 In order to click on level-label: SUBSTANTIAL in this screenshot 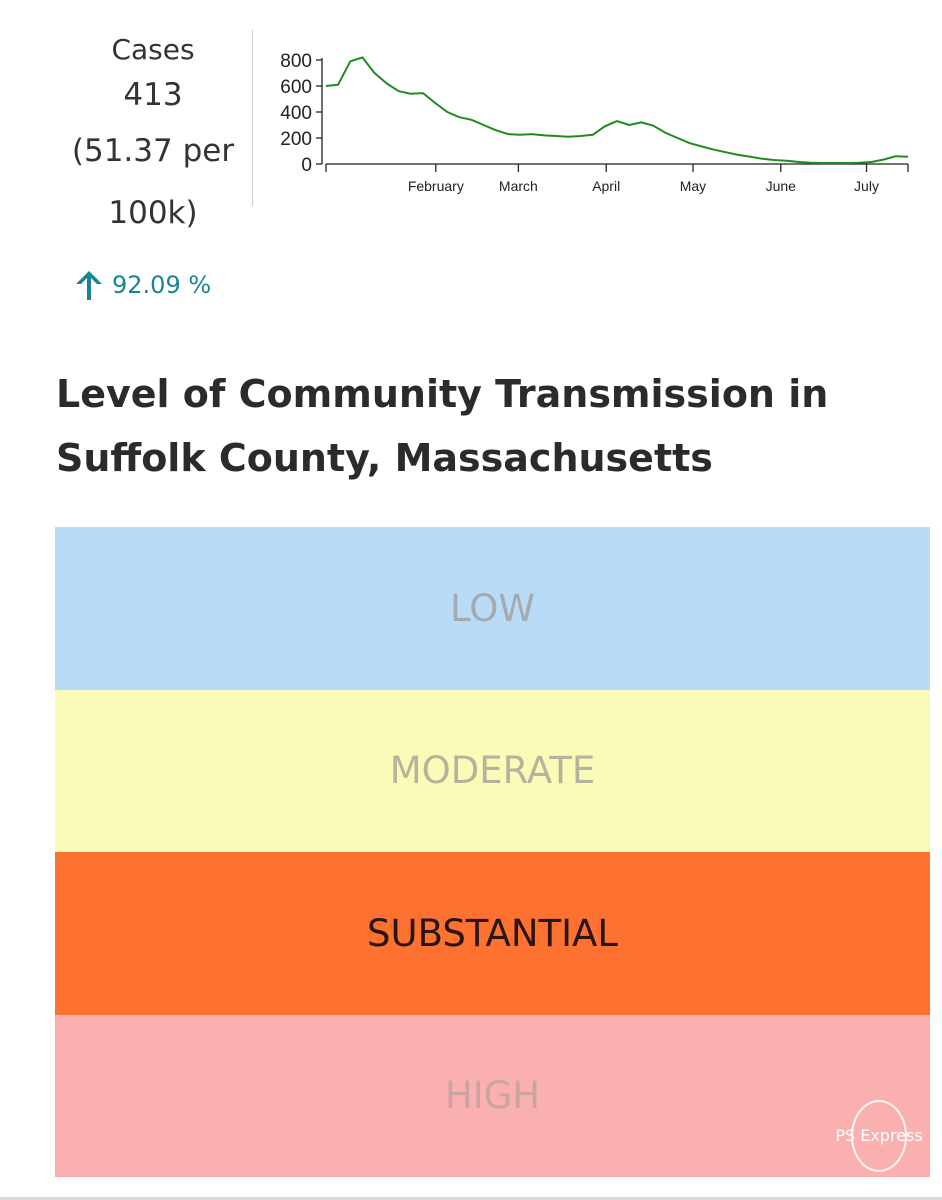, I will do `click(492, 933)`.